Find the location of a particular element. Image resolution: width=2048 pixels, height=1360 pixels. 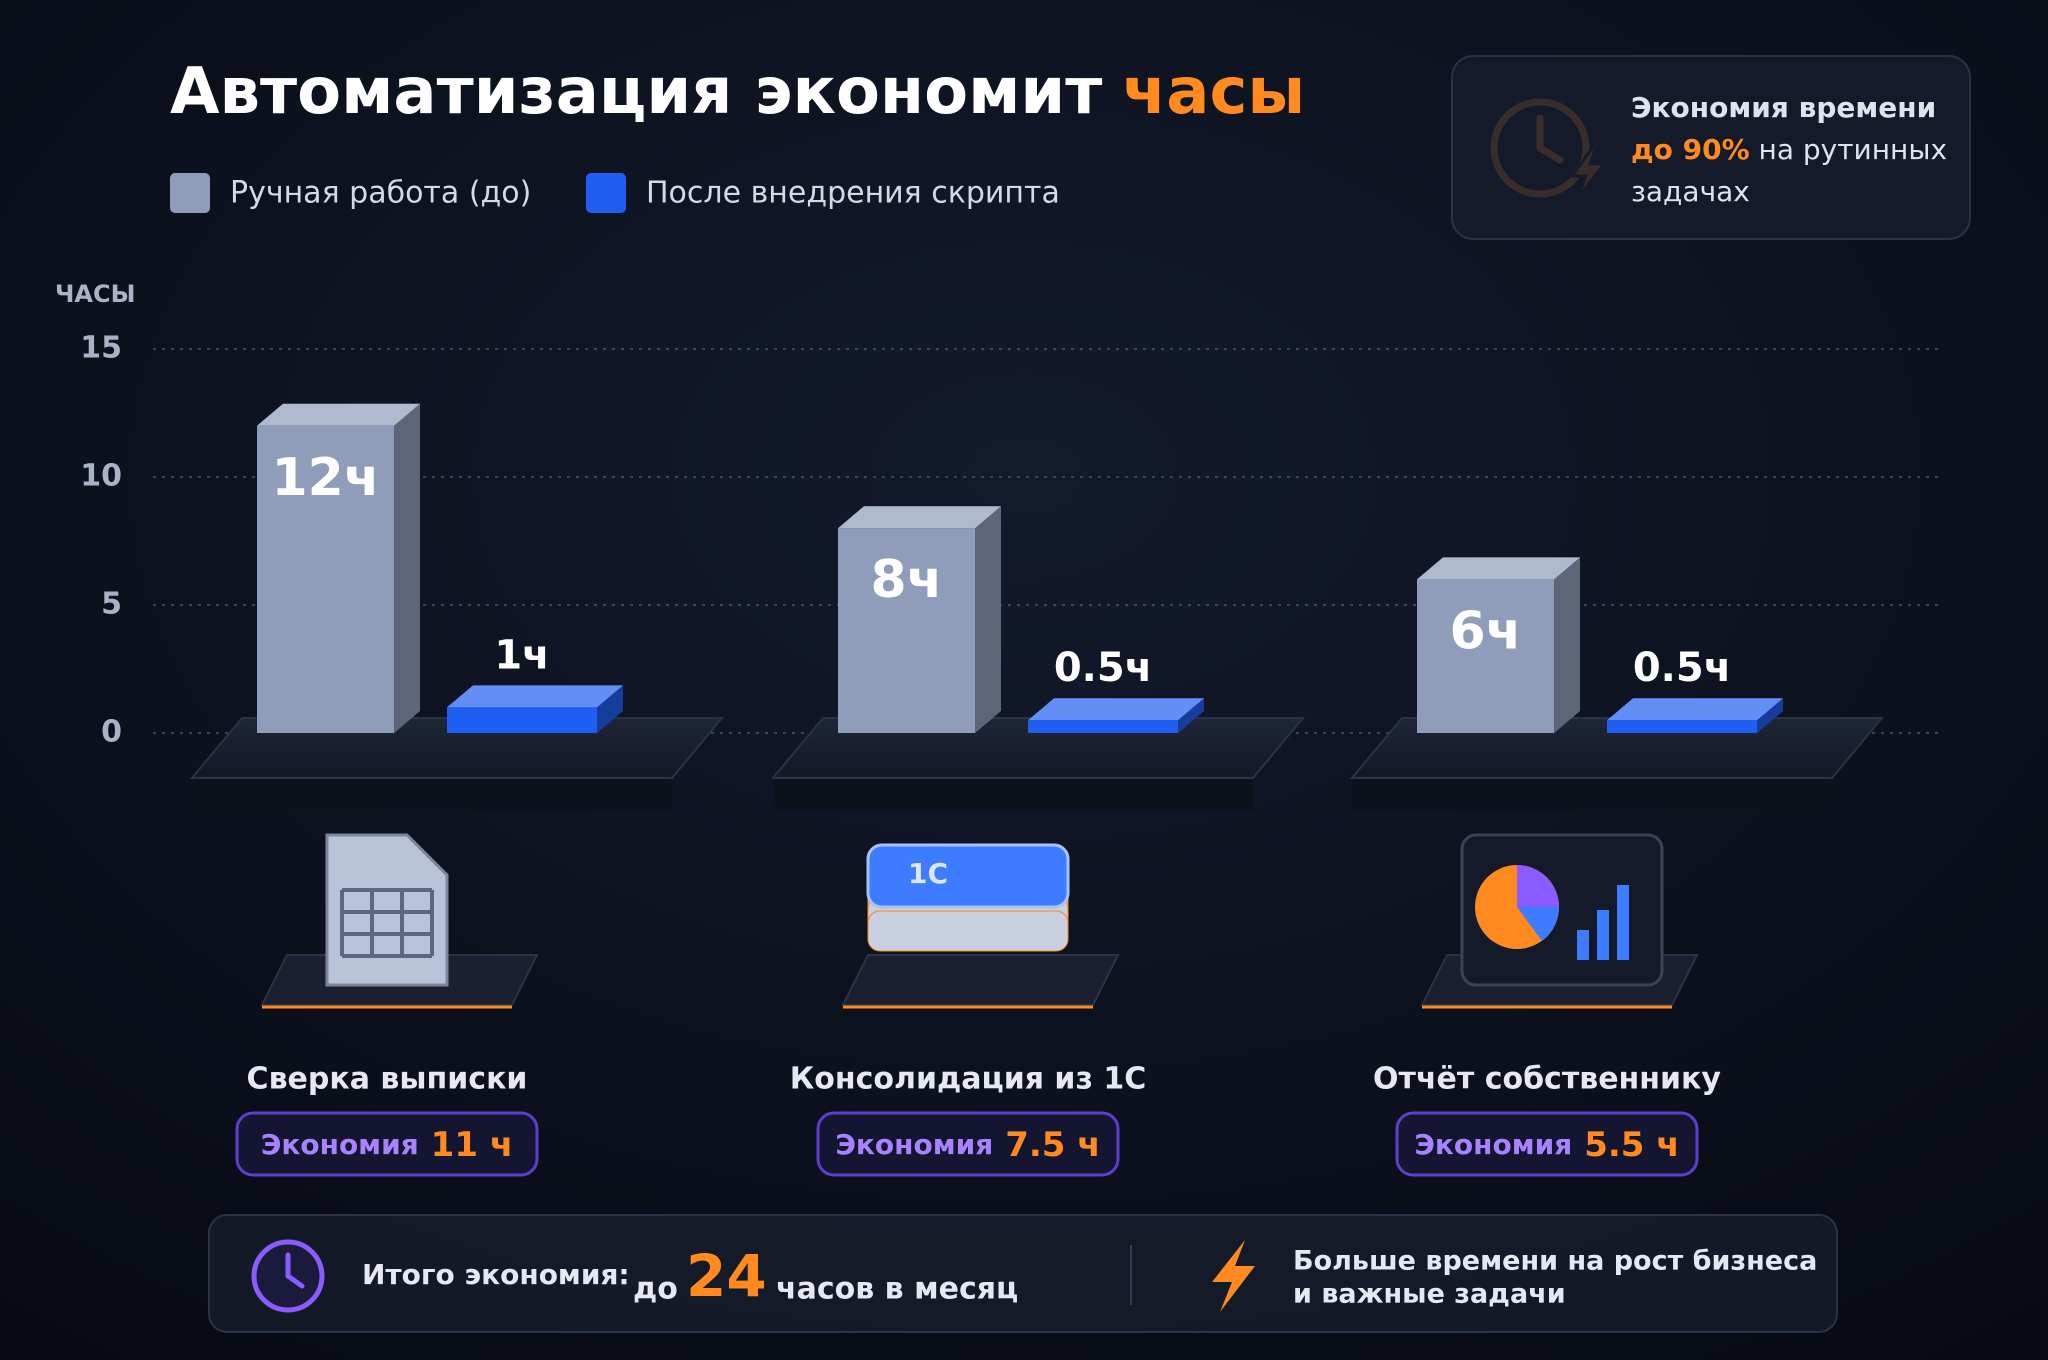

category-icon: 1C is located at coordinates (968, 897).